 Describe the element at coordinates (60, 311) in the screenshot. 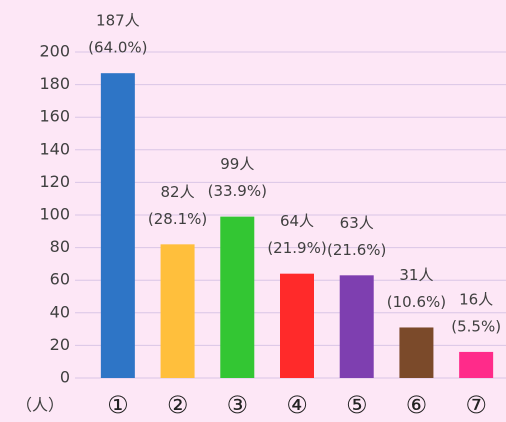

I see `y-tick-label: 40` at that location.